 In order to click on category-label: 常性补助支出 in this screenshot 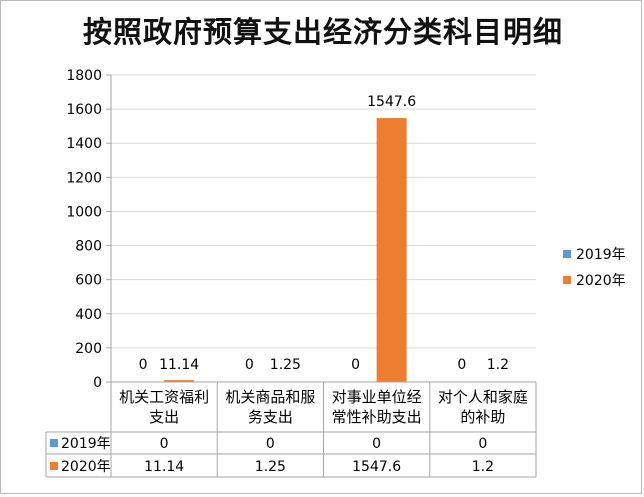, I will do `click(377, 417)`.